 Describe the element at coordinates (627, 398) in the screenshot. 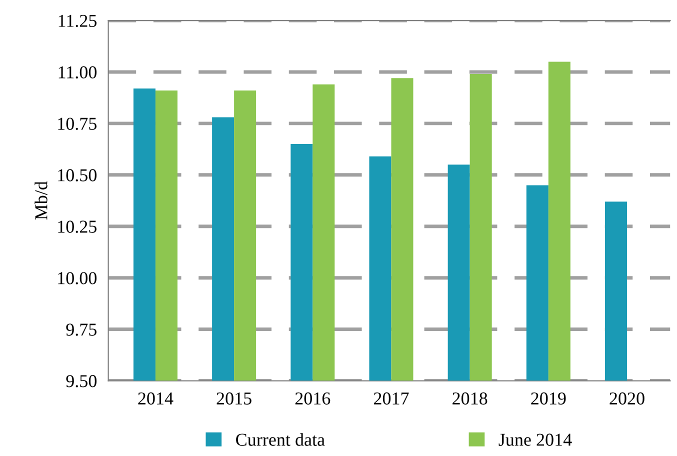

I see `x-tick-label: 2020` at that location.